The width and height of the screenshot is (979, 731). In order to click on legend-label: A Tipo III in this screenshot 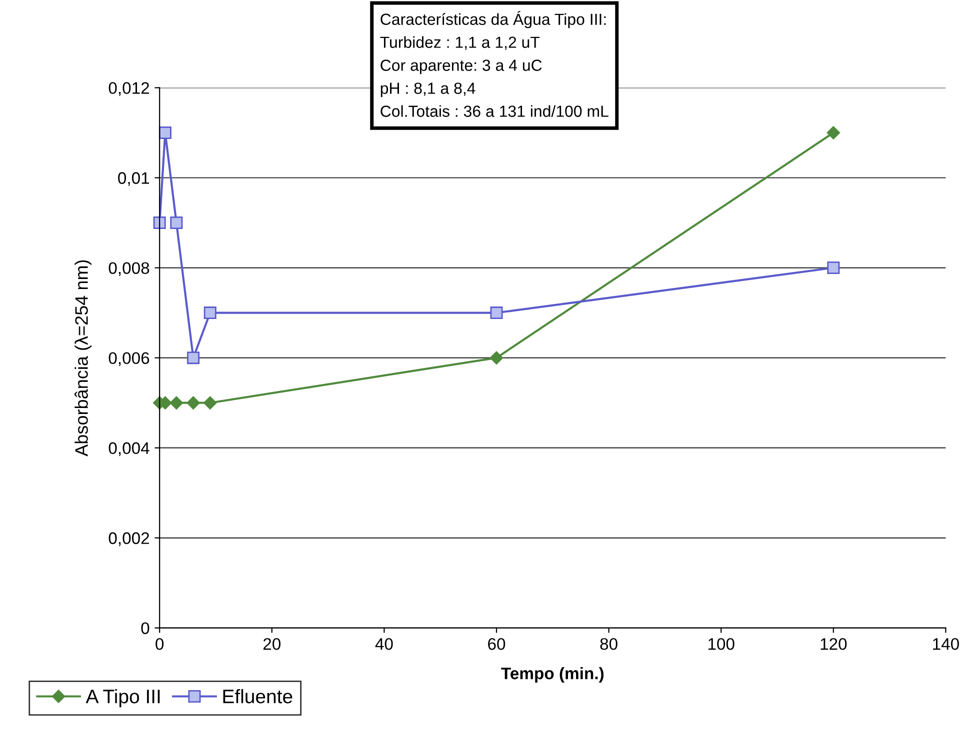, I will do `click(123, 698)`.